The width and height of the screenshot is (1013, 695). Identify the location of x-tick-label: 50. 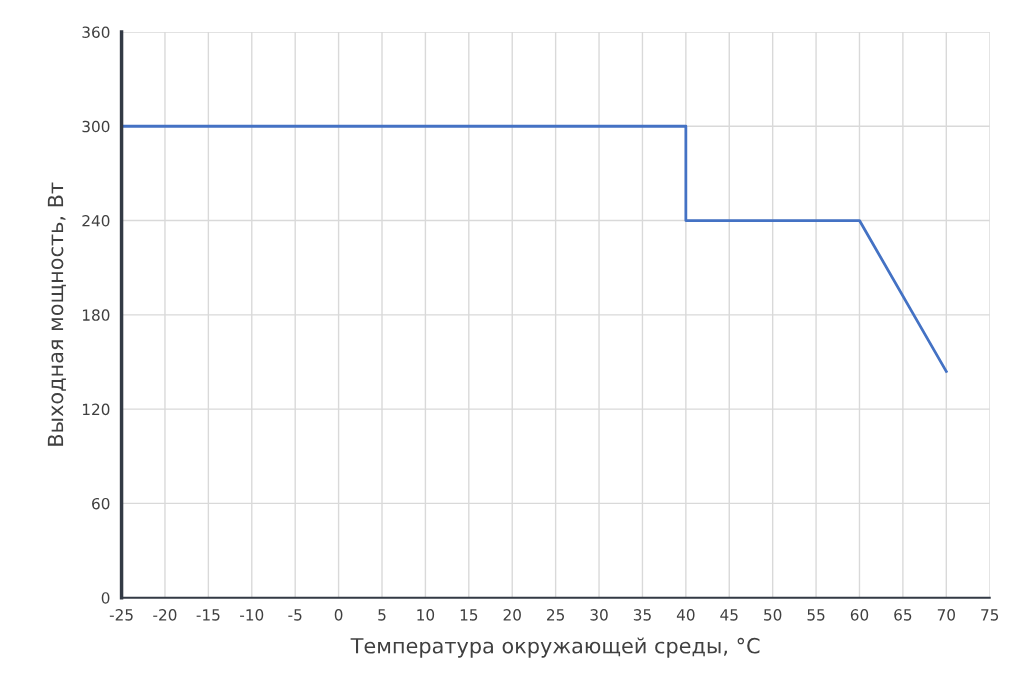
(773, 615).